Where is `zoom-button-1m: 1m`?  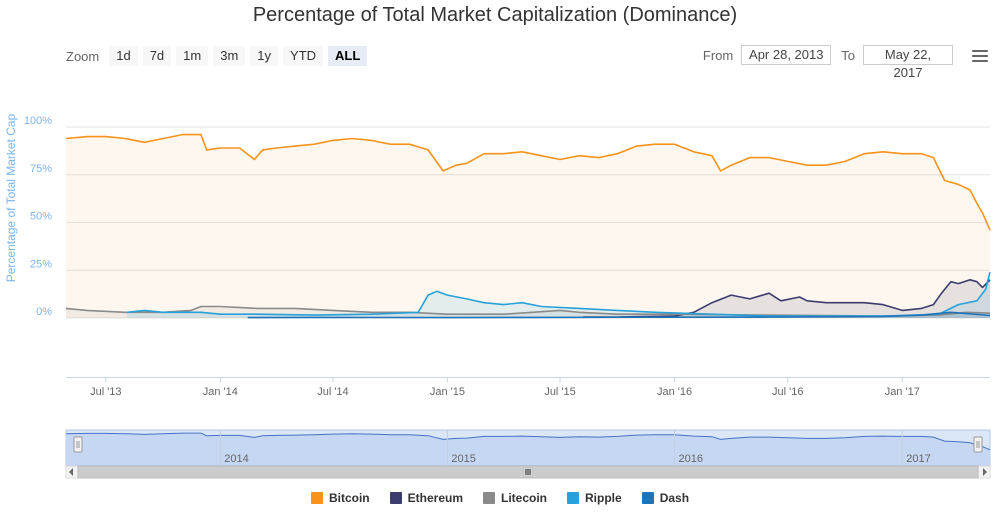
zoom-button-1m: 1m is located at coordinates (192, 56).